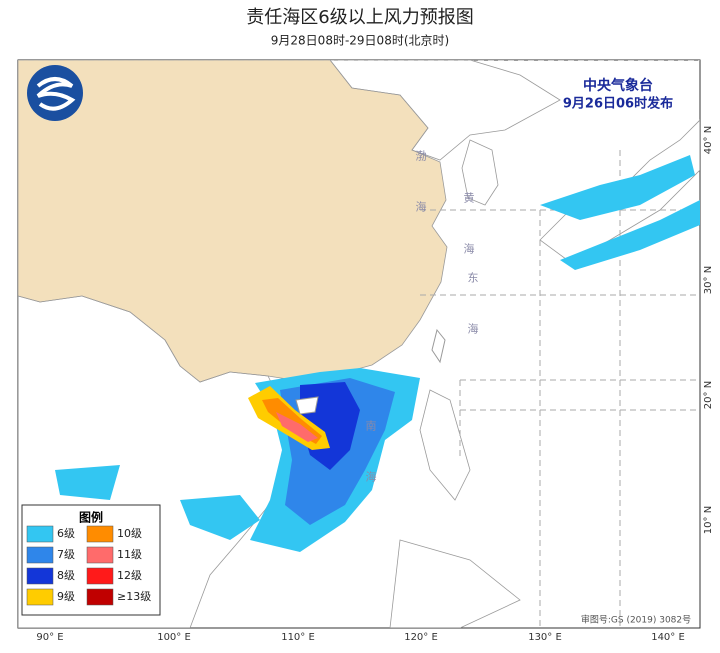  Describe the element at coordinates (49, 637) in the screenshot. I see `lon-label: 90° E` at that location.